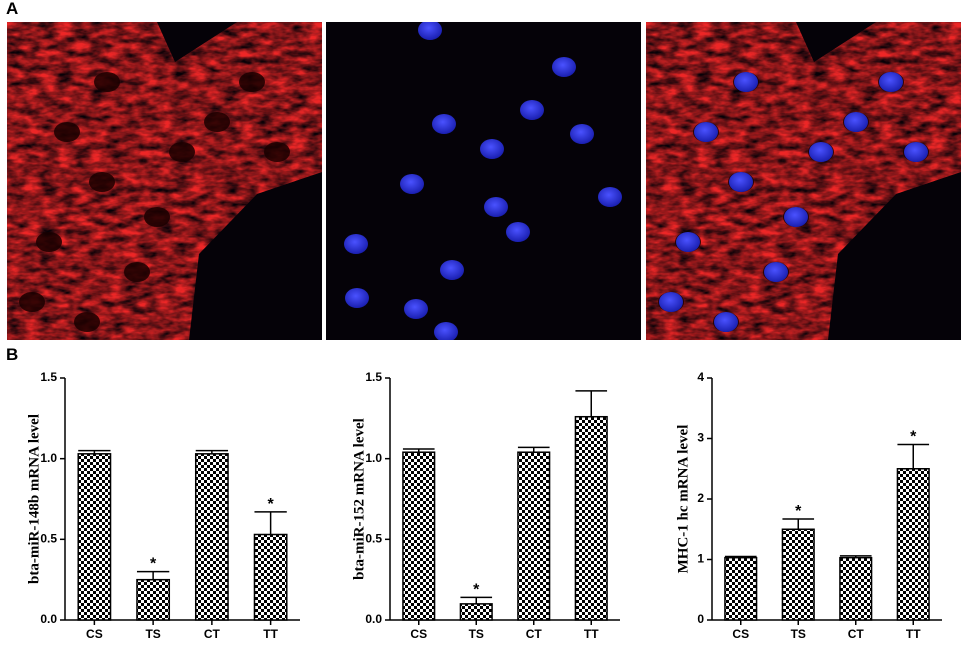  I want to click on y-tick-label: 2, so click(700, 498).